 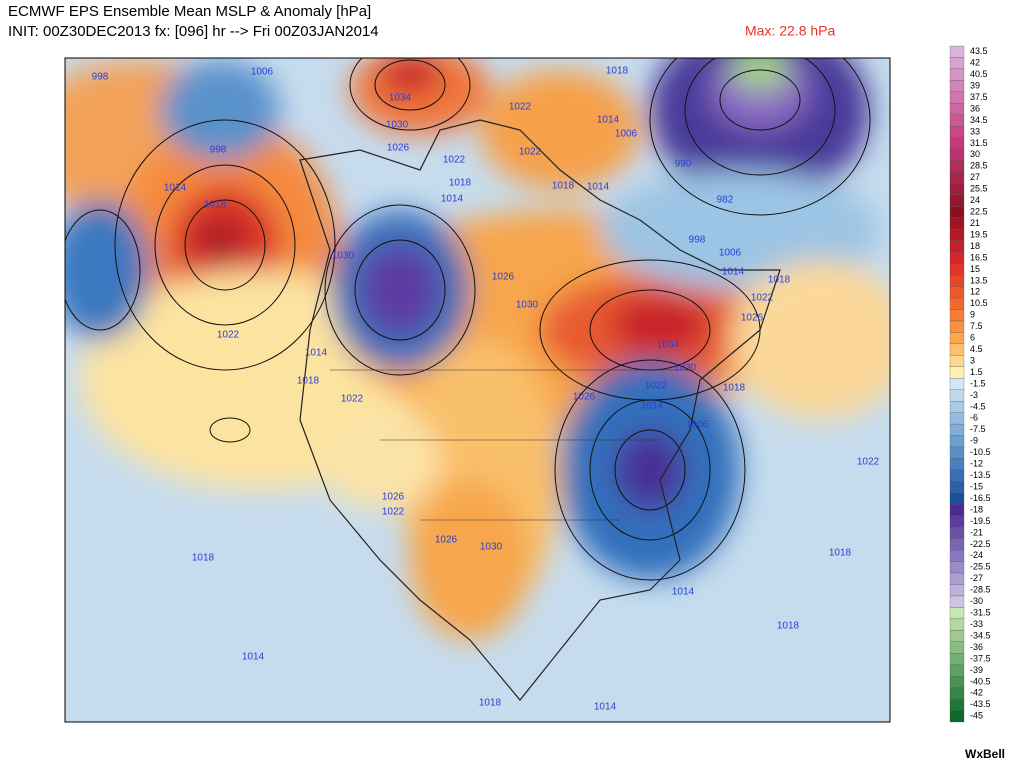 I want to click on colorbar-label: 12, so click(x=975, y=292).